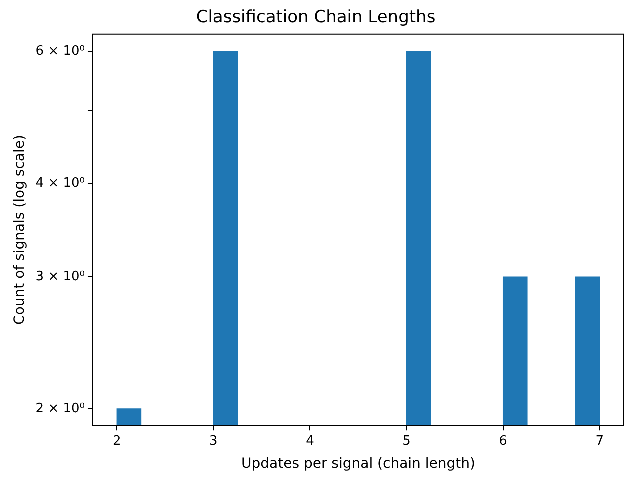 This screenshot has height=485, width=642. Describe the element at coordinates (60, 277) in the screenshot. I see `y-tick-label: 3 × 10⁰` at that location.